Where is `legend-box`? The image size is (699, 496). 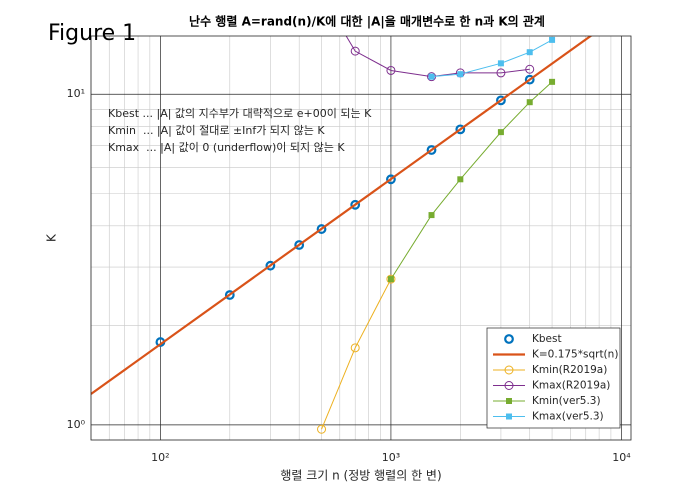
legend-box is located at coordinates (553, 378).